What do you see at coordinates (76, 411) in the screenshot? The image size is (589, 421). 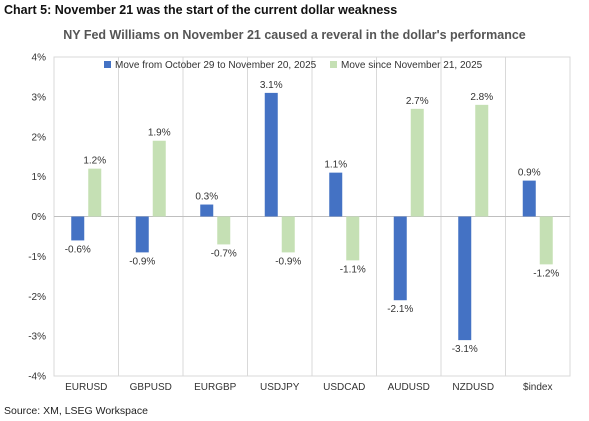 I see `source-note: Source: XM, LSEG Workspace` at bounding box center [76, 411].